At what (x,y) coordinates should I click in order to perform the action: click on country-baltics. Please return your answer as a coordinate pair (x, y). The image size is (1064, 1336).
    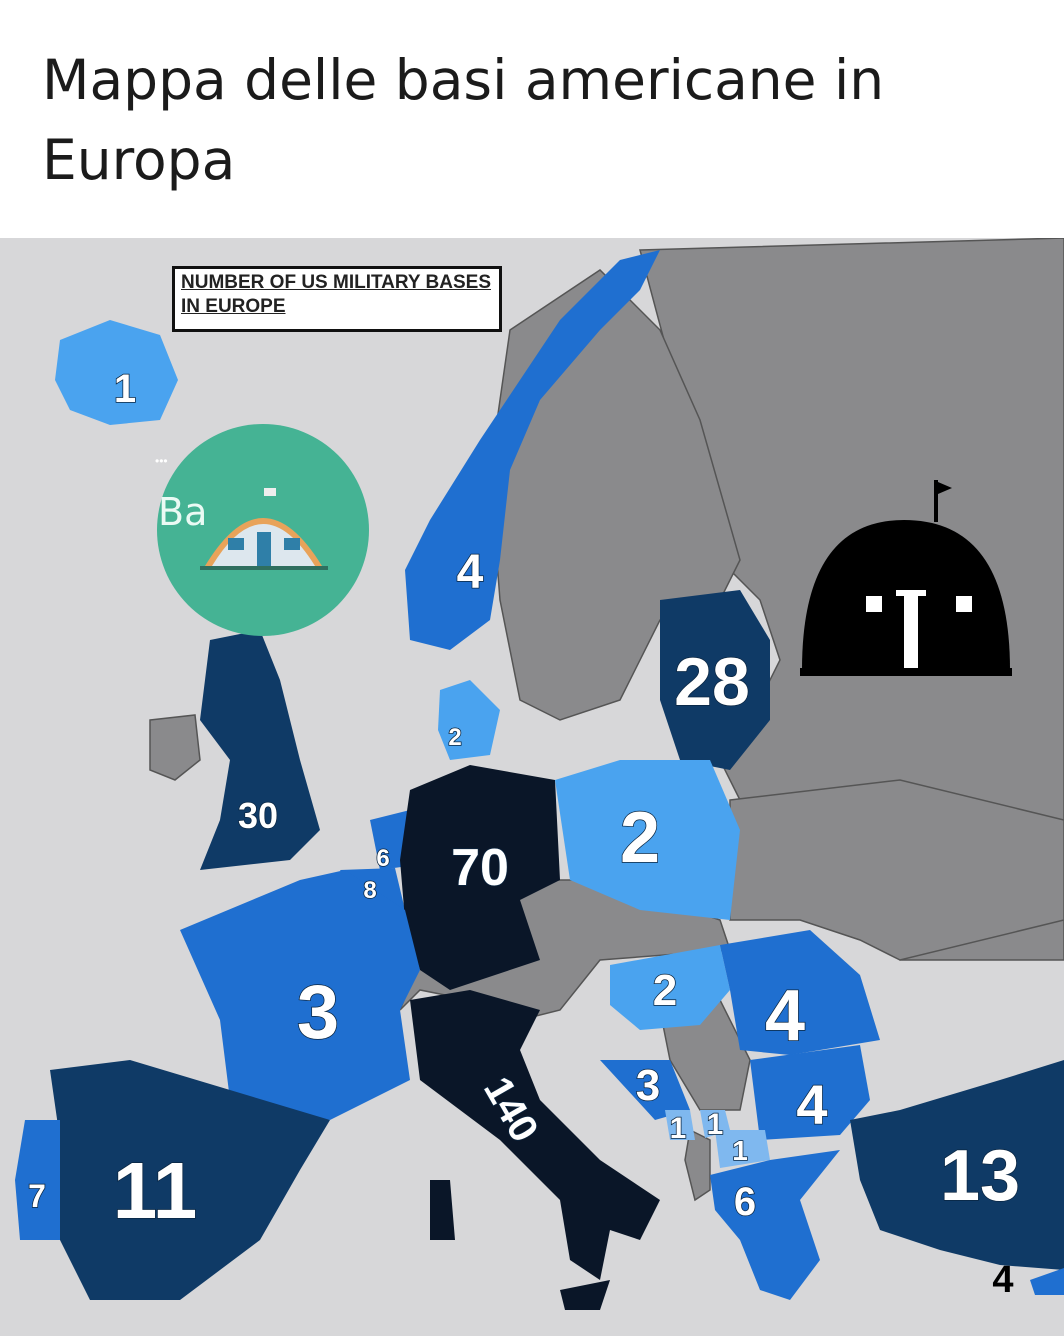
    Looking at the image, I should click on (715, 680).